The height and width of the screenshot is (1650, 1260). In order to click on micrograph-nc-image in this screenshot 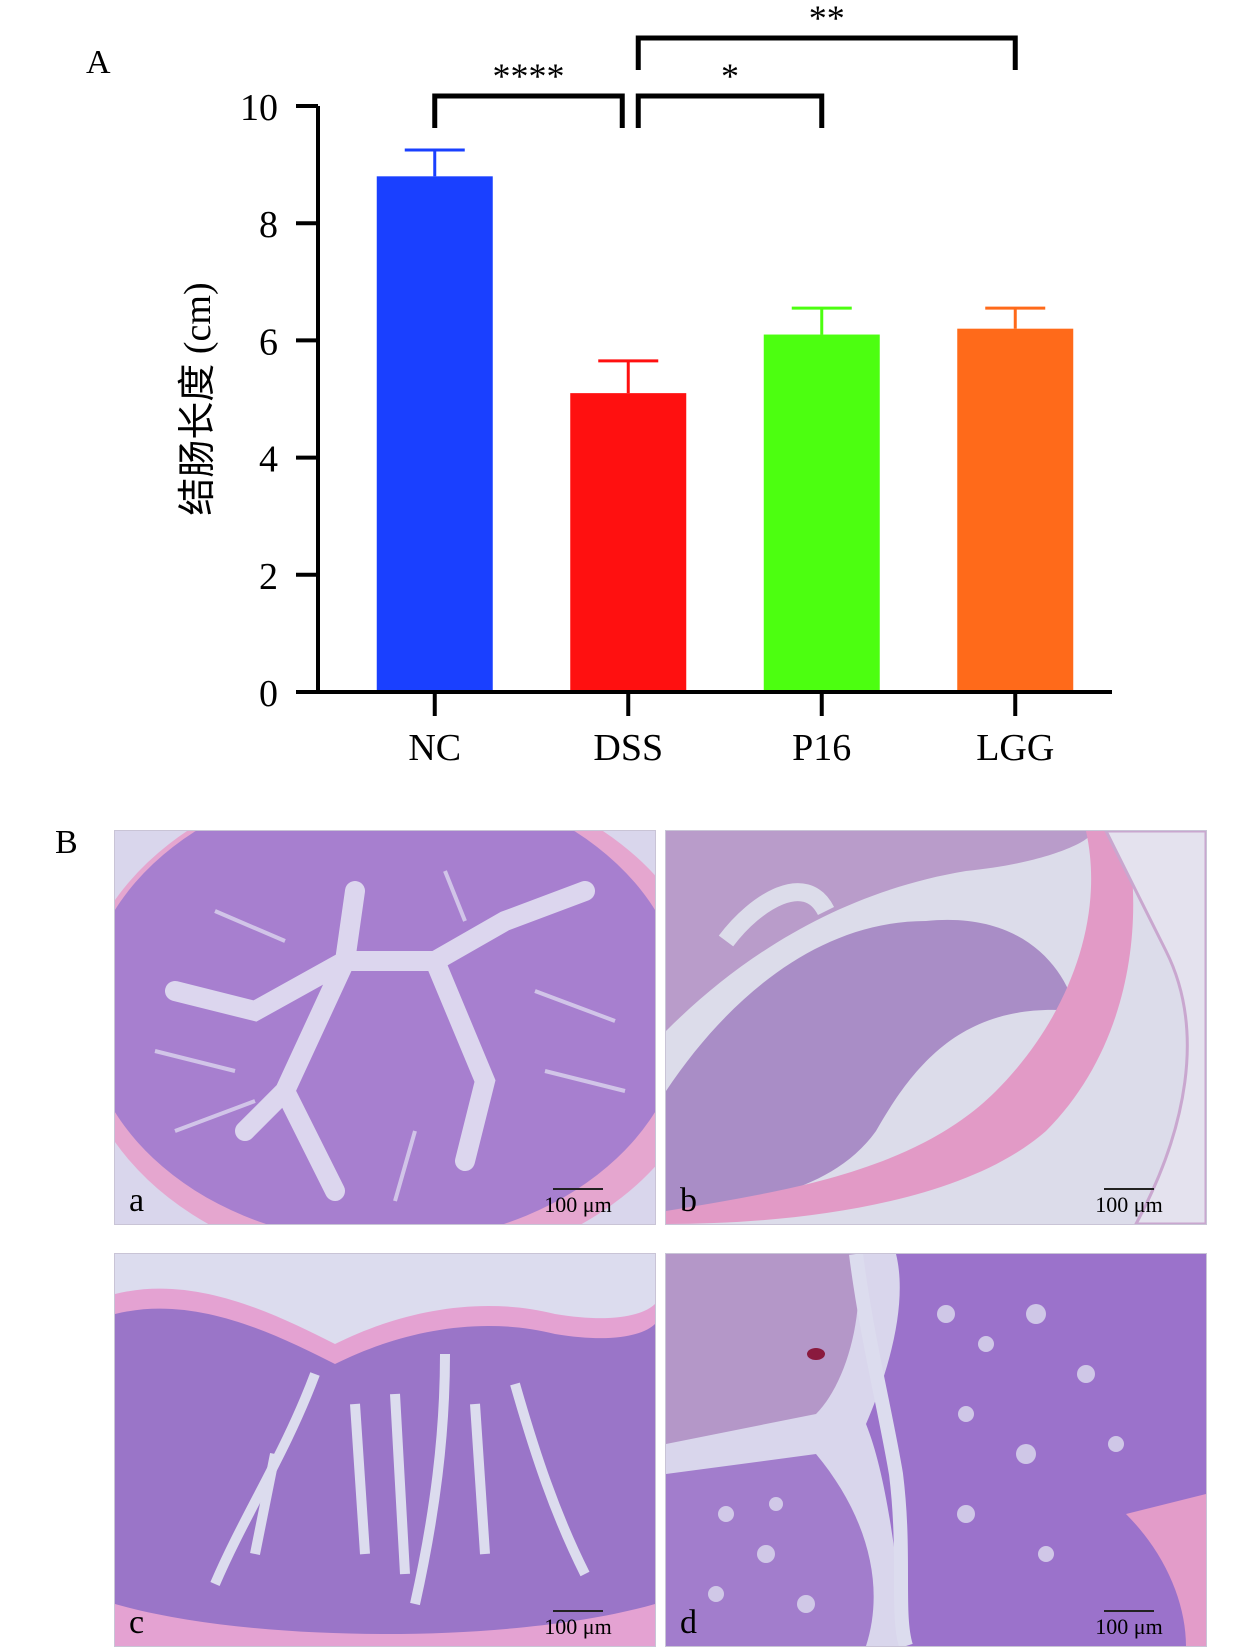, I will do `click(385, 1027)`.